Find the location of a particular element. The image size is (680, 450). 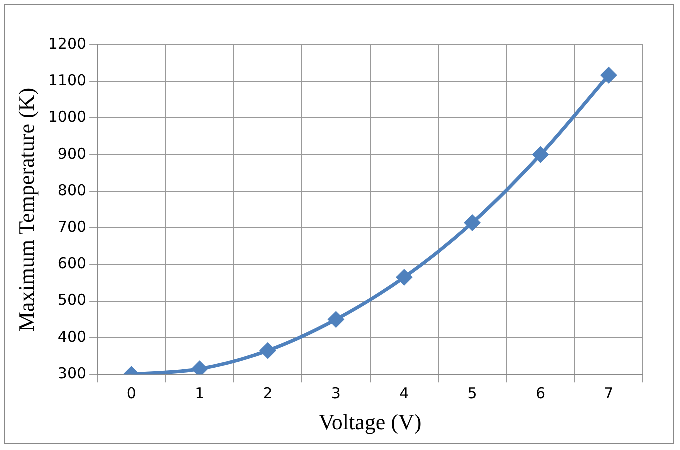

x-tick-label: 6 is located at coordinates (541, 393).